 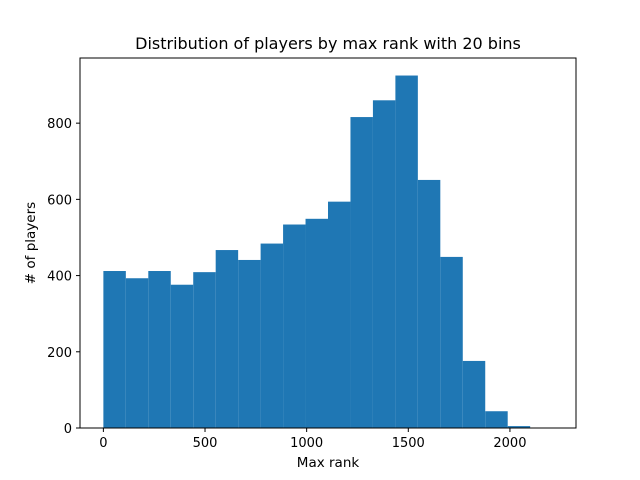 I want to click on y-tick-label: 0, so click(x=68, y=429).